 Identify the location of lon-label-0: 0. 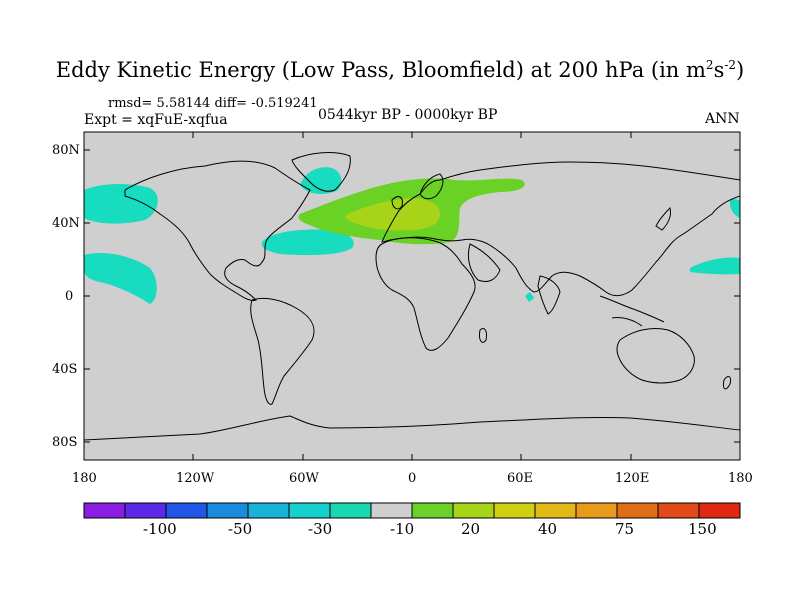
(412, 478).